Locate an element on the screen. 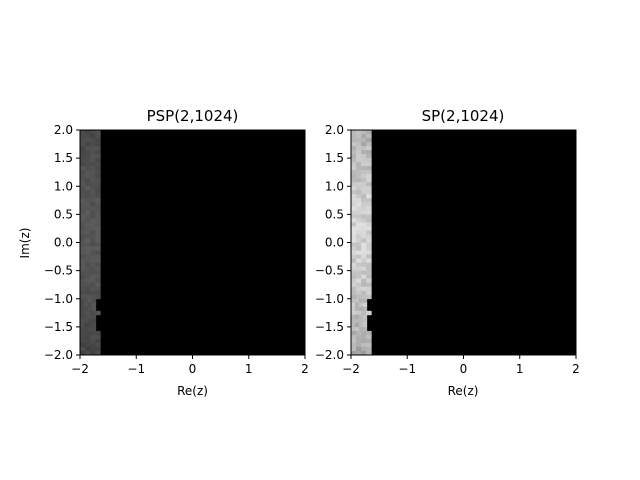 The height and width of the screenshot is (480, 640). sp-title: SP(2,1024) is located at coordinates (463, 116).